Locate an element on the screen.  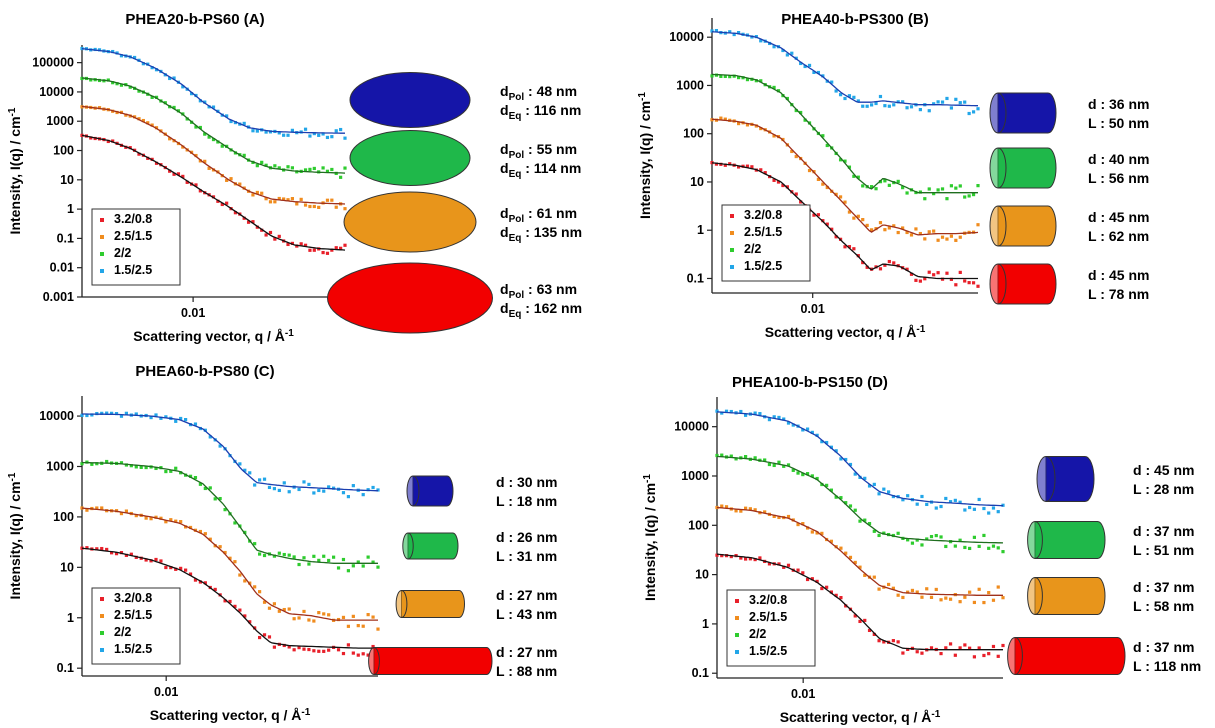
y-axis-label: Intensity, I(q) / cm-1 is located at coordinates (645, 155).